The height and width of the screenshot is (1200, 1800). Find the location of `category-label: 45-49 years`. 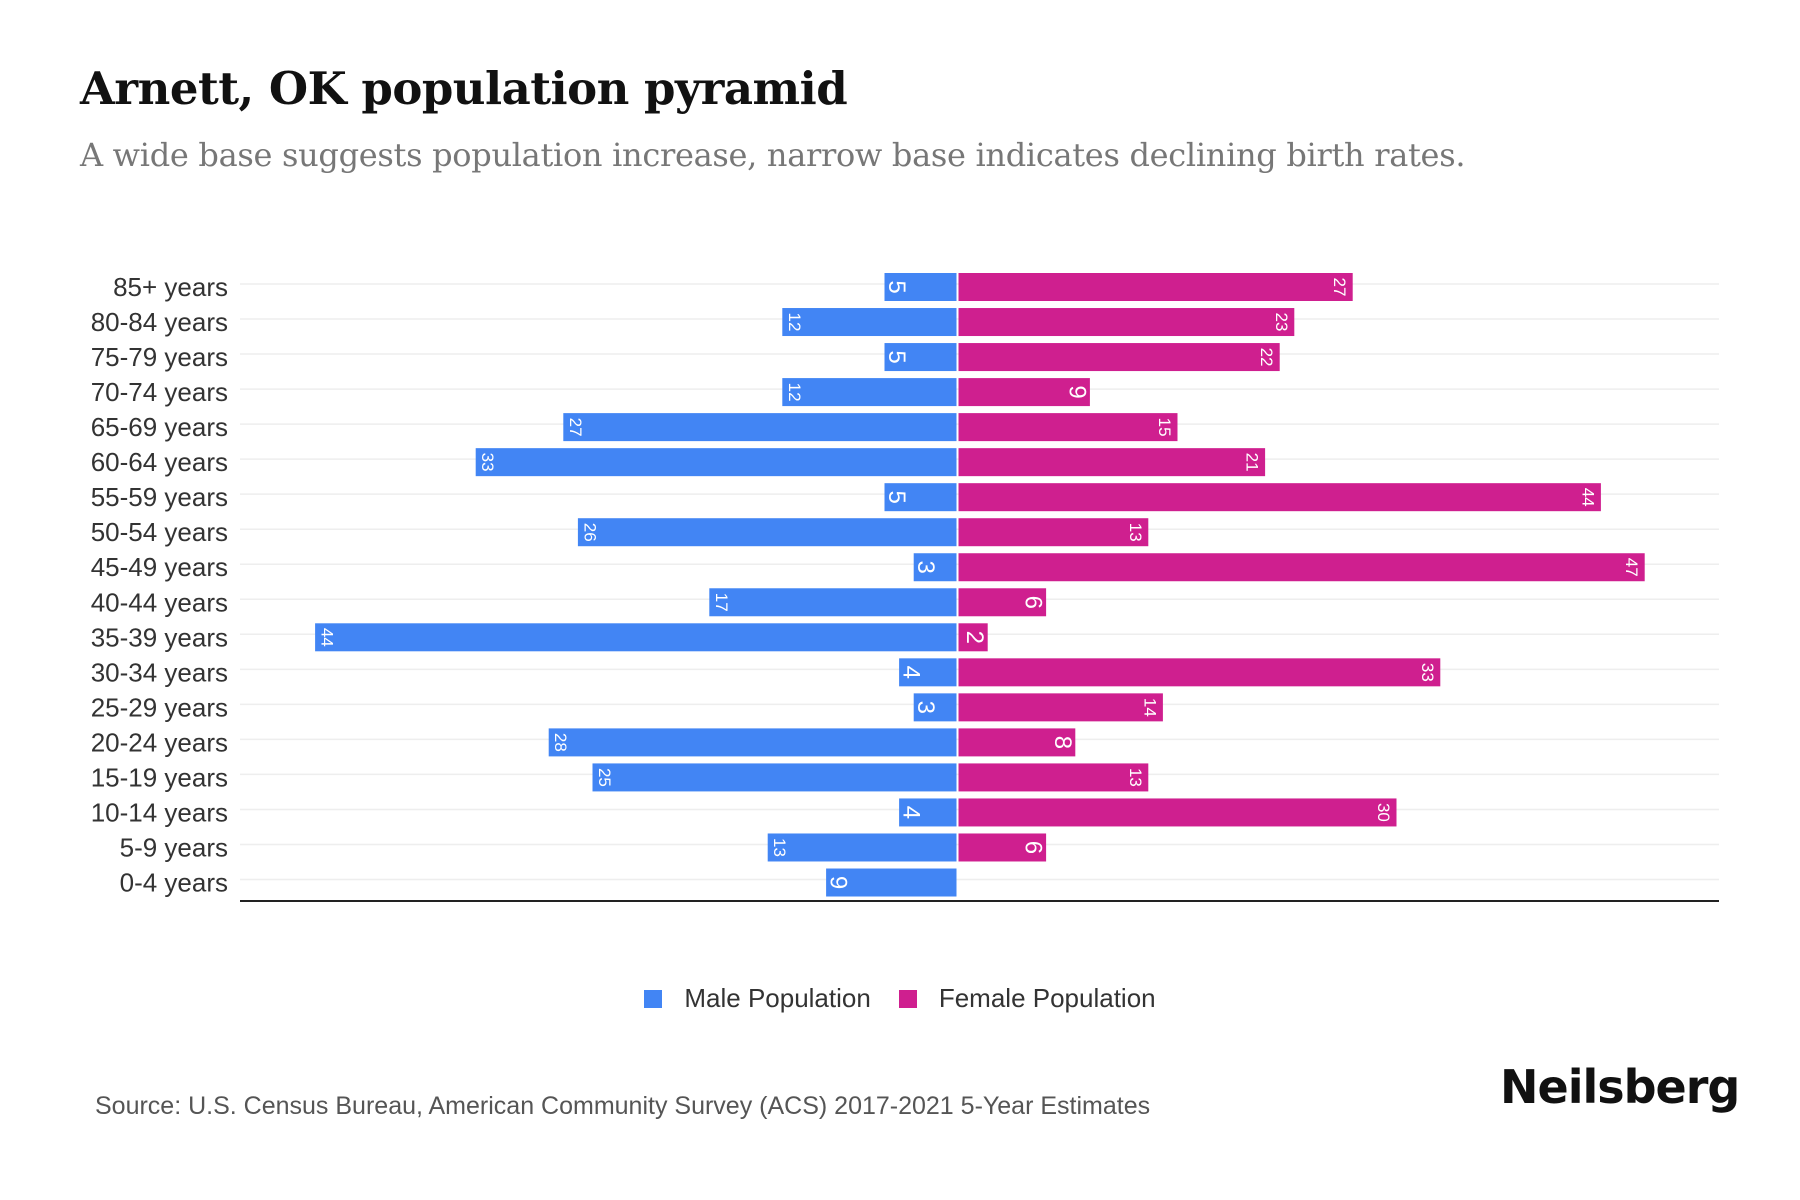

category-label: 45-49 years is located at coordinates (159, 567).